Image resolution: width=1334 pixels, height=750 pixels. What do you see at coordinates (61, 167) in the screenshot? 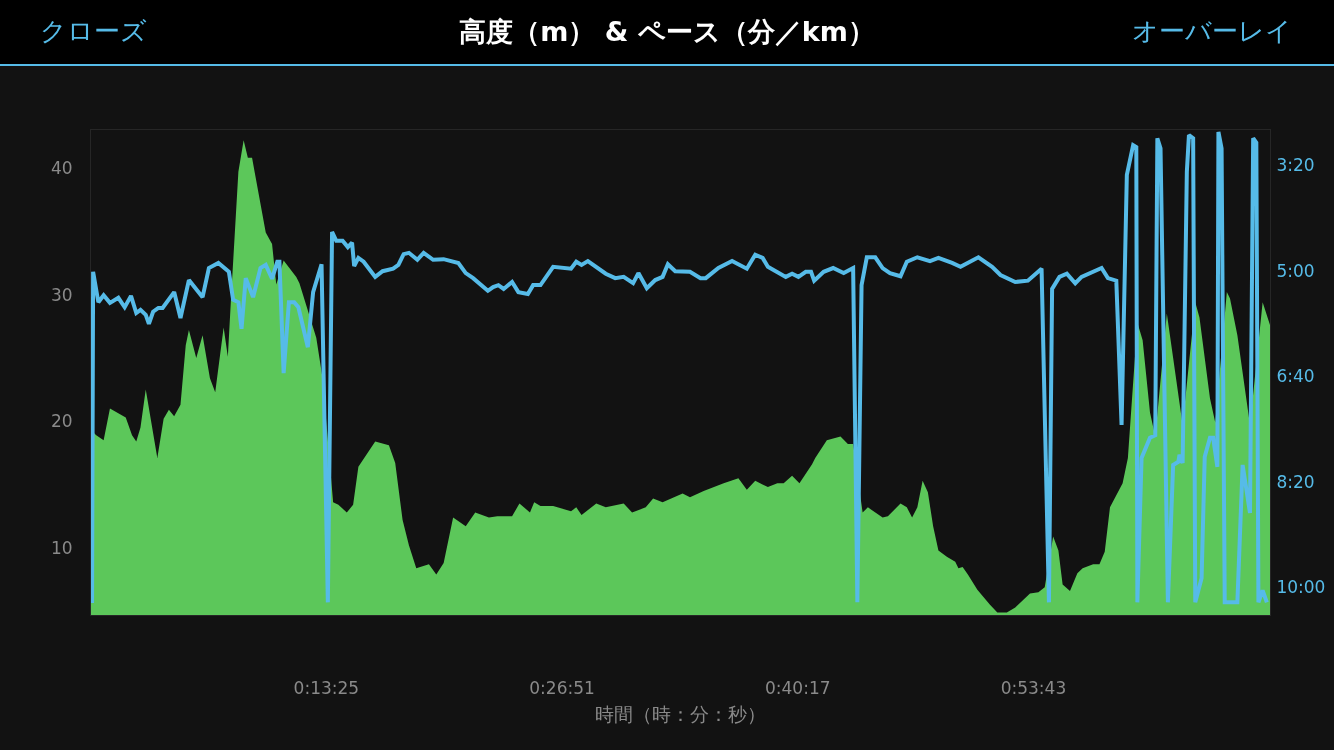
I see `y-tick-label: 40` at bounding box center [61, 167].